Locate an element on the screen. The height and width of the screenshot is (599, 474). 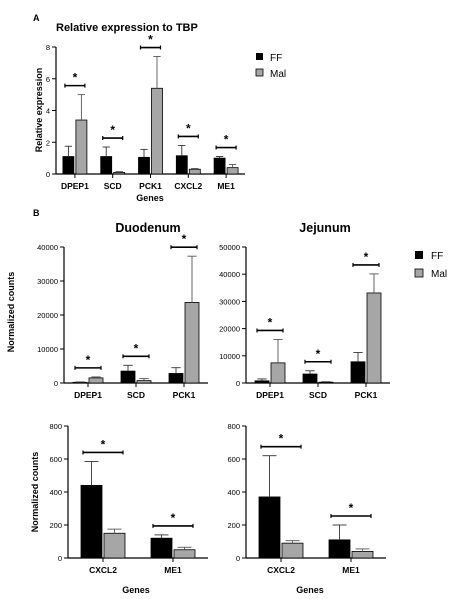
y-tick-label: 6 is located at coordinates (48, 79).